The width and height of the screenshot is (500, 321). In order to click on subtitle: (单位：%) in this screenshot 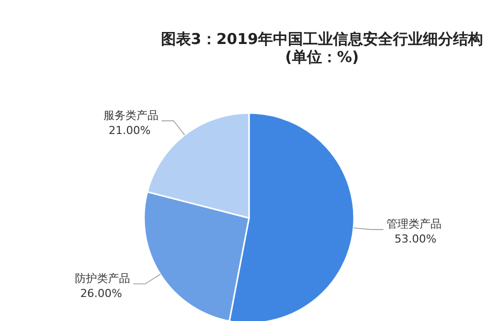, I will do `click(322, 57)`.